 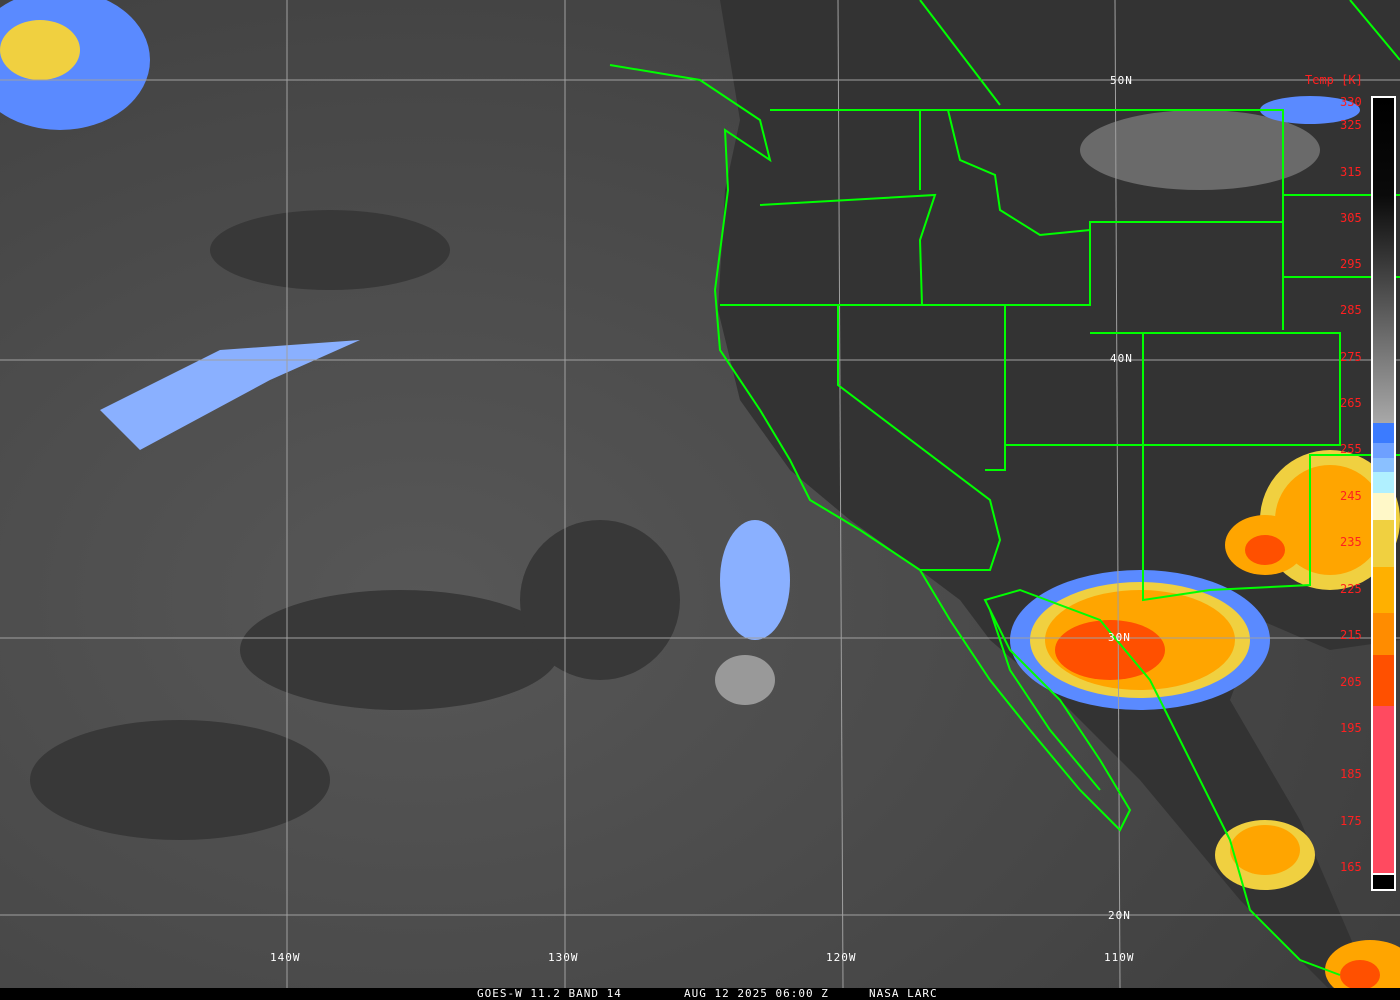 What do you see at coordinates (1121, 80) in the screenshot?
I see `lat-label-50n: 50N` at bounding box center [1121, 80].